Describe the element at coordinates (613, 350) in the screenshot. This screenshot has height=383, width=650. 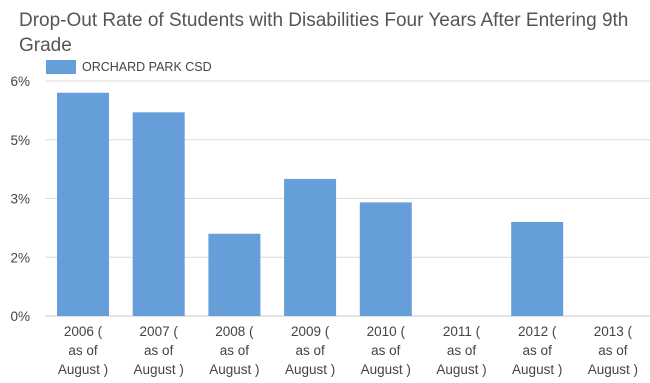
I see `x-tick-label: 2013 (as of August )` at that location.